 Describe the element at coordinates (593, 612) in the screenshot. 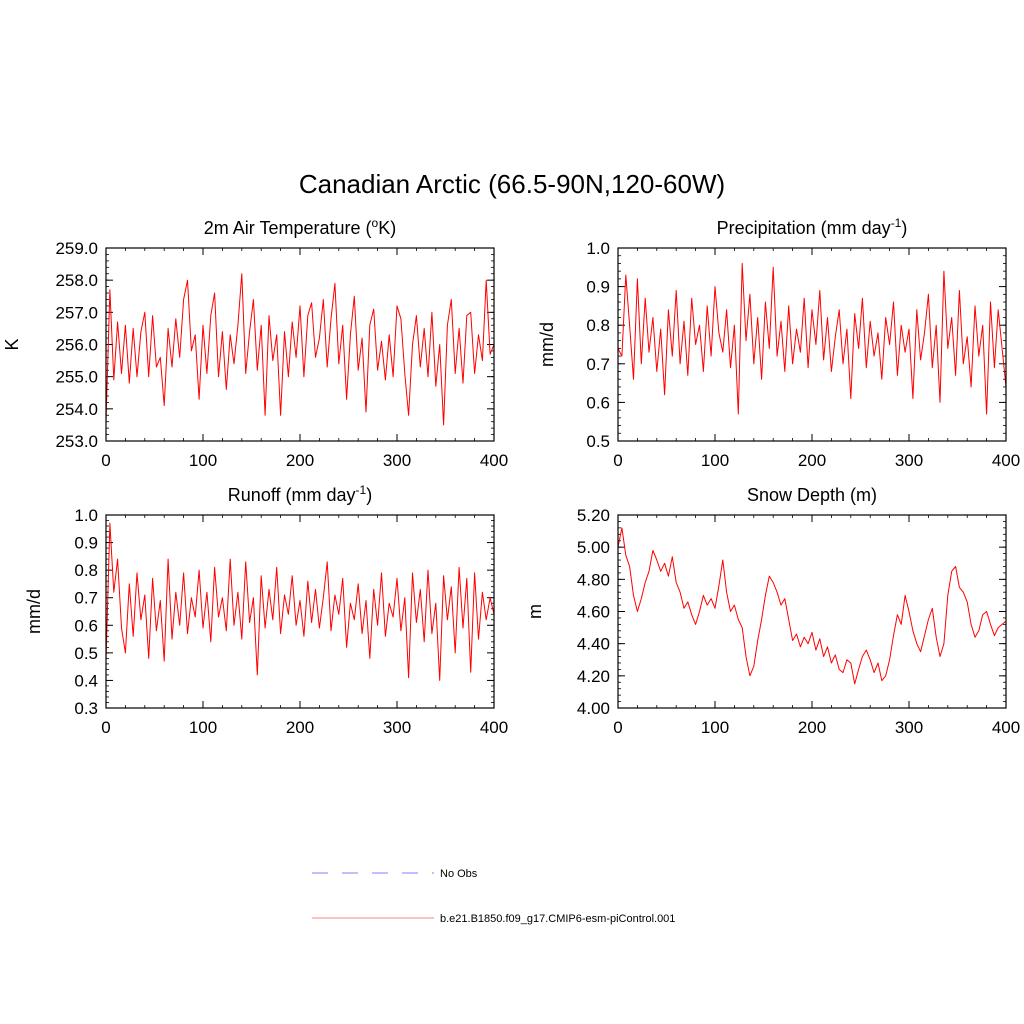

I see `y-tick-label: 4.60` at that location.